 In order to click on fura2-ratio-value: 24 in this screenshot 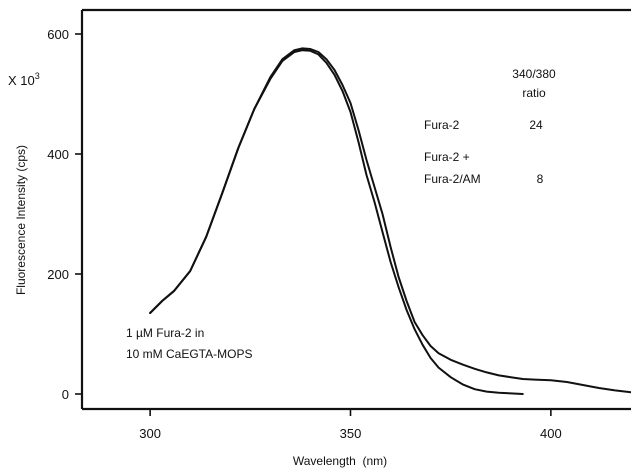, I will do `click(536, 125)`.